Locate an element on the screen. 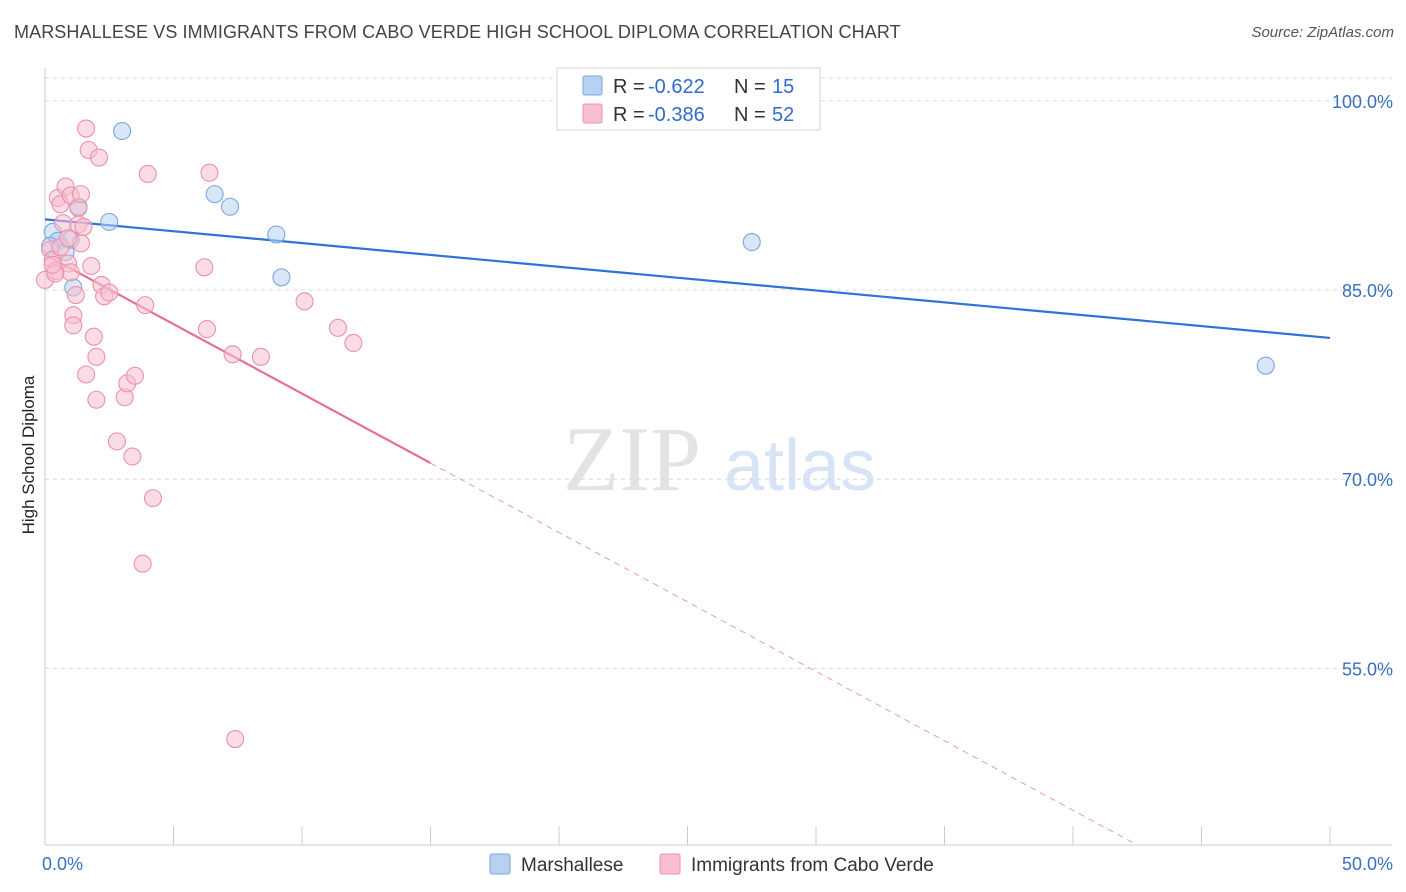 The width and height of the screenshot is (1406, 892). source-credit: Source: ZipAtlas.com is located at coordinates (1322, 32).